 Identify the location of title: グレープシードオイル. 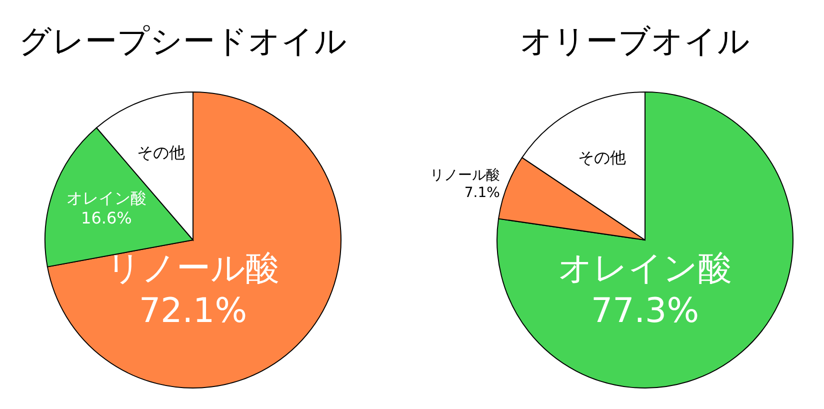
(183, 41).